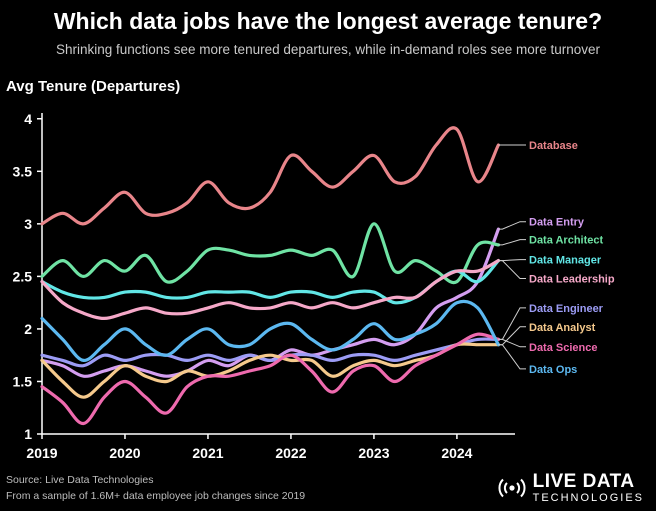  Describe the element at coordinates (512, 357) in the screenshot. I see `leader-line-data-ops` at that location.